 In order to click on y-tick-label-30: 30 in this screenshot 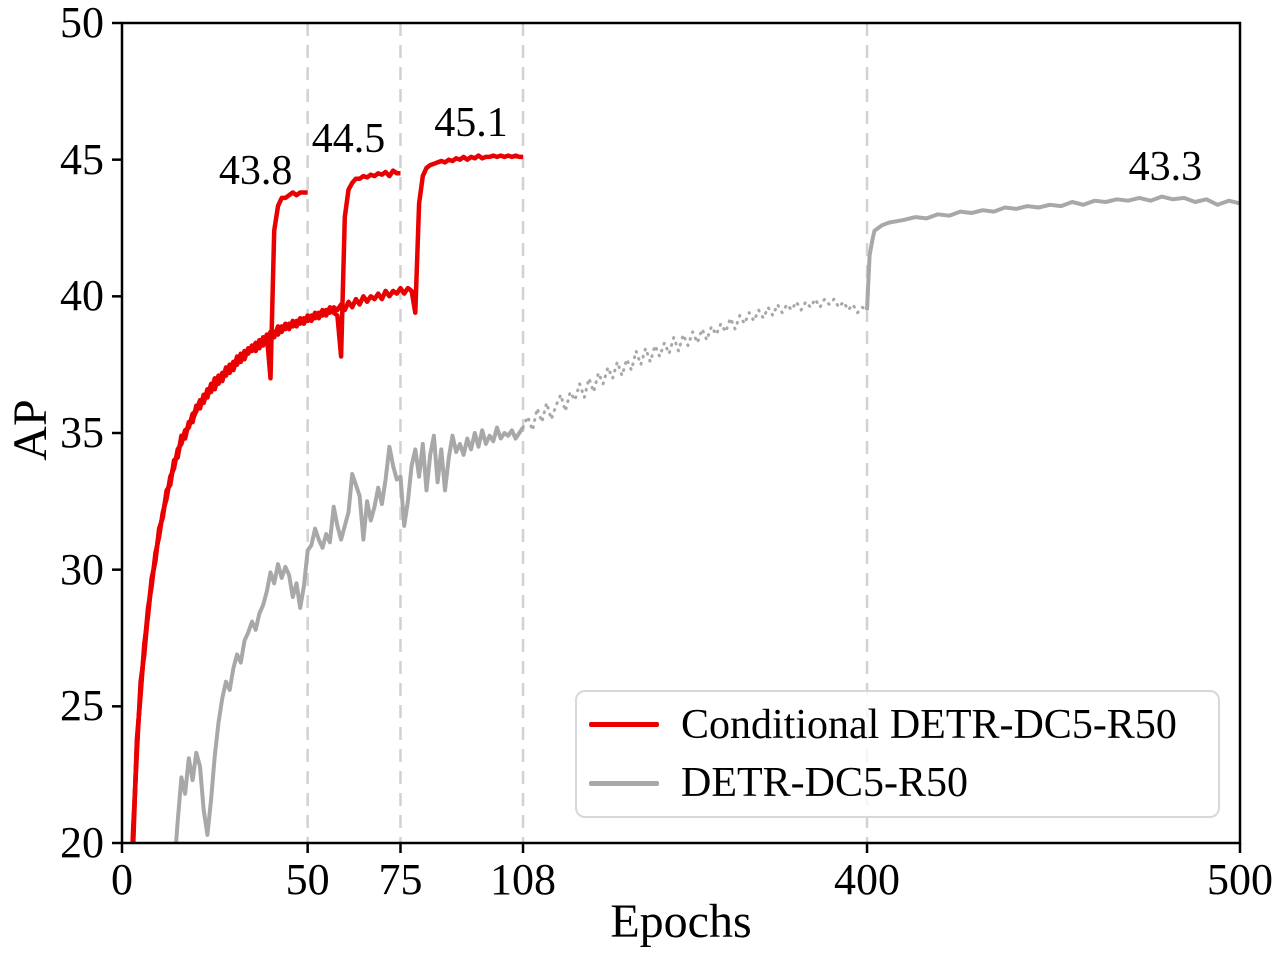, I will do `click(82, 569)`.